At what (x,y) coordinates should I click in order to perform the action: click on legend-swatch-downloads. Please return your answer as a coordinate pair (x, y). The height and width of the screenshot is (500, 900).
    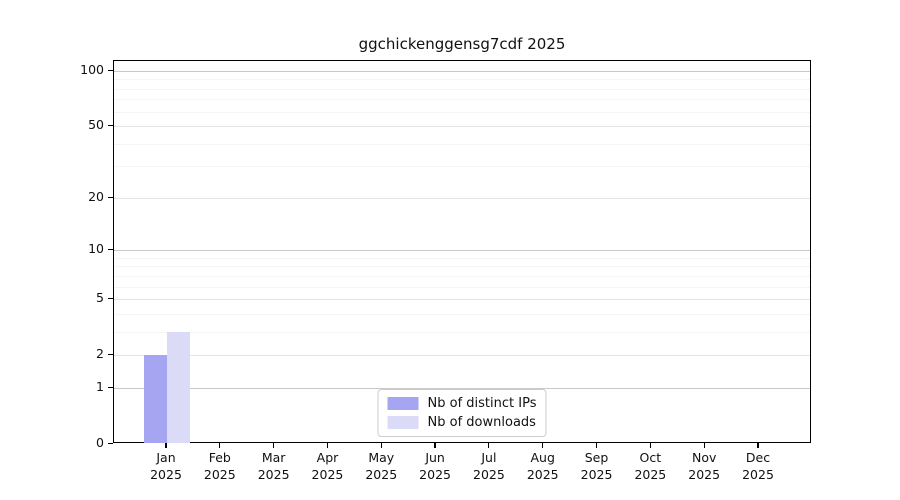
    Looking at the image, I should click on (403, 422).